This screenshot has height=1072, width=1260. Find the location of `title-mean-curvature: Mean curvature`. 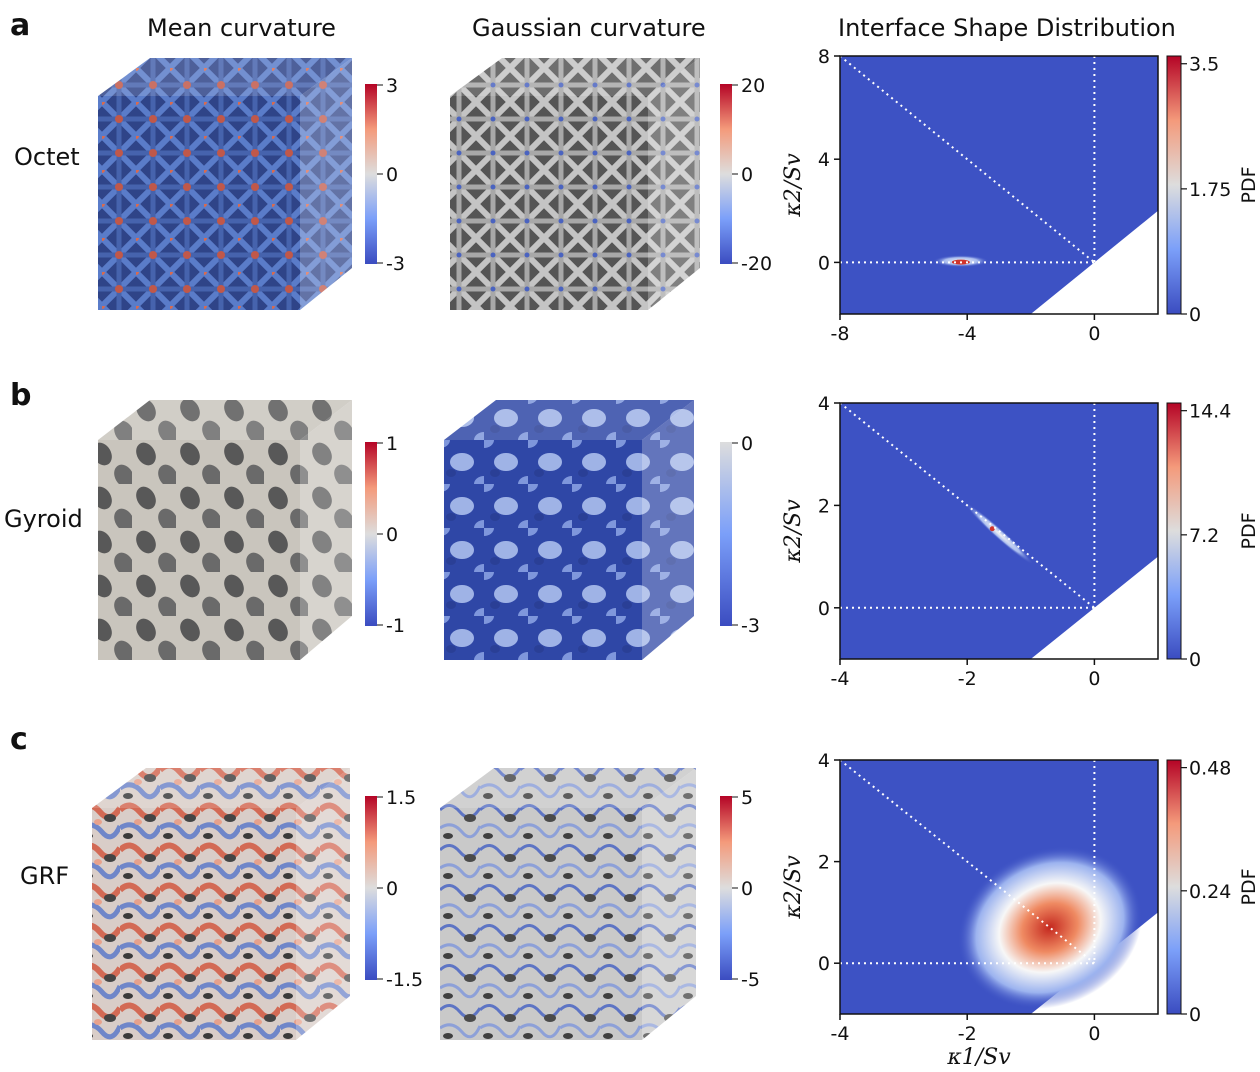

title-mean-curvature: Mean curvature is located at coordinates (241, 28).